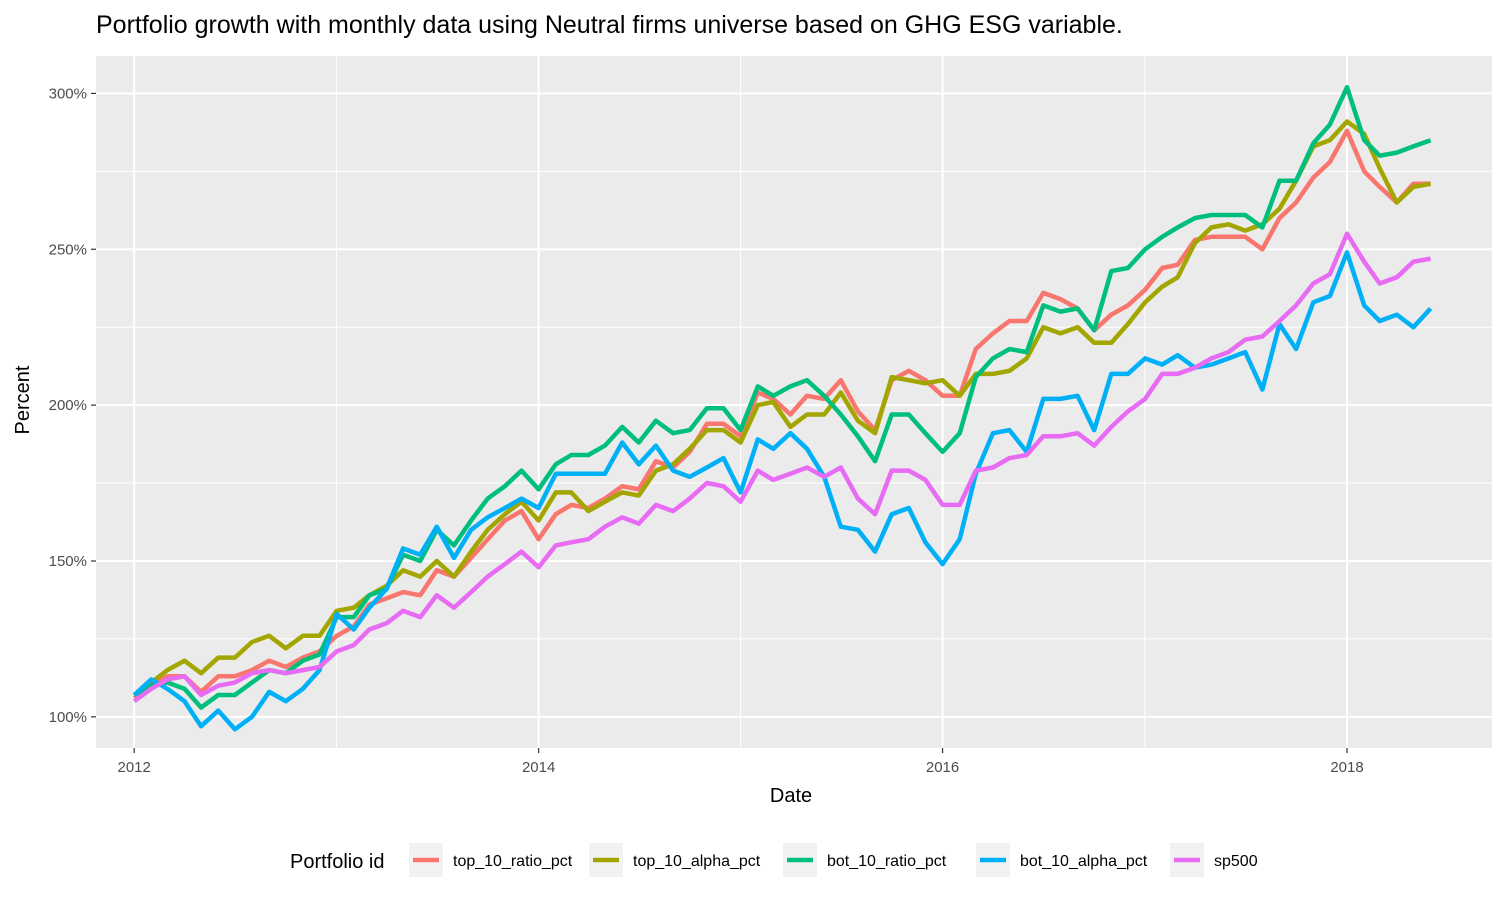 Image resolution: width=1500 pixels, height=905 pixels. I want to click on y-tick-label: 150%, so click(68, 561).